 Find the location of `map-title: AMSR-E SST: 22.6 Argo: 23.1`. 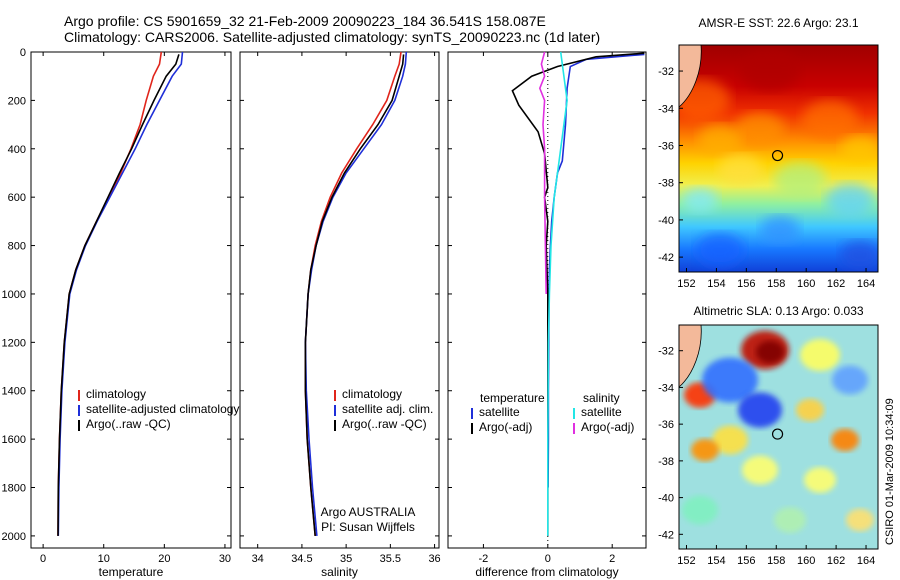

map-title: AMSR-E SST: 22.6 Argo: 23.1 is located at coordinates (778, 23).